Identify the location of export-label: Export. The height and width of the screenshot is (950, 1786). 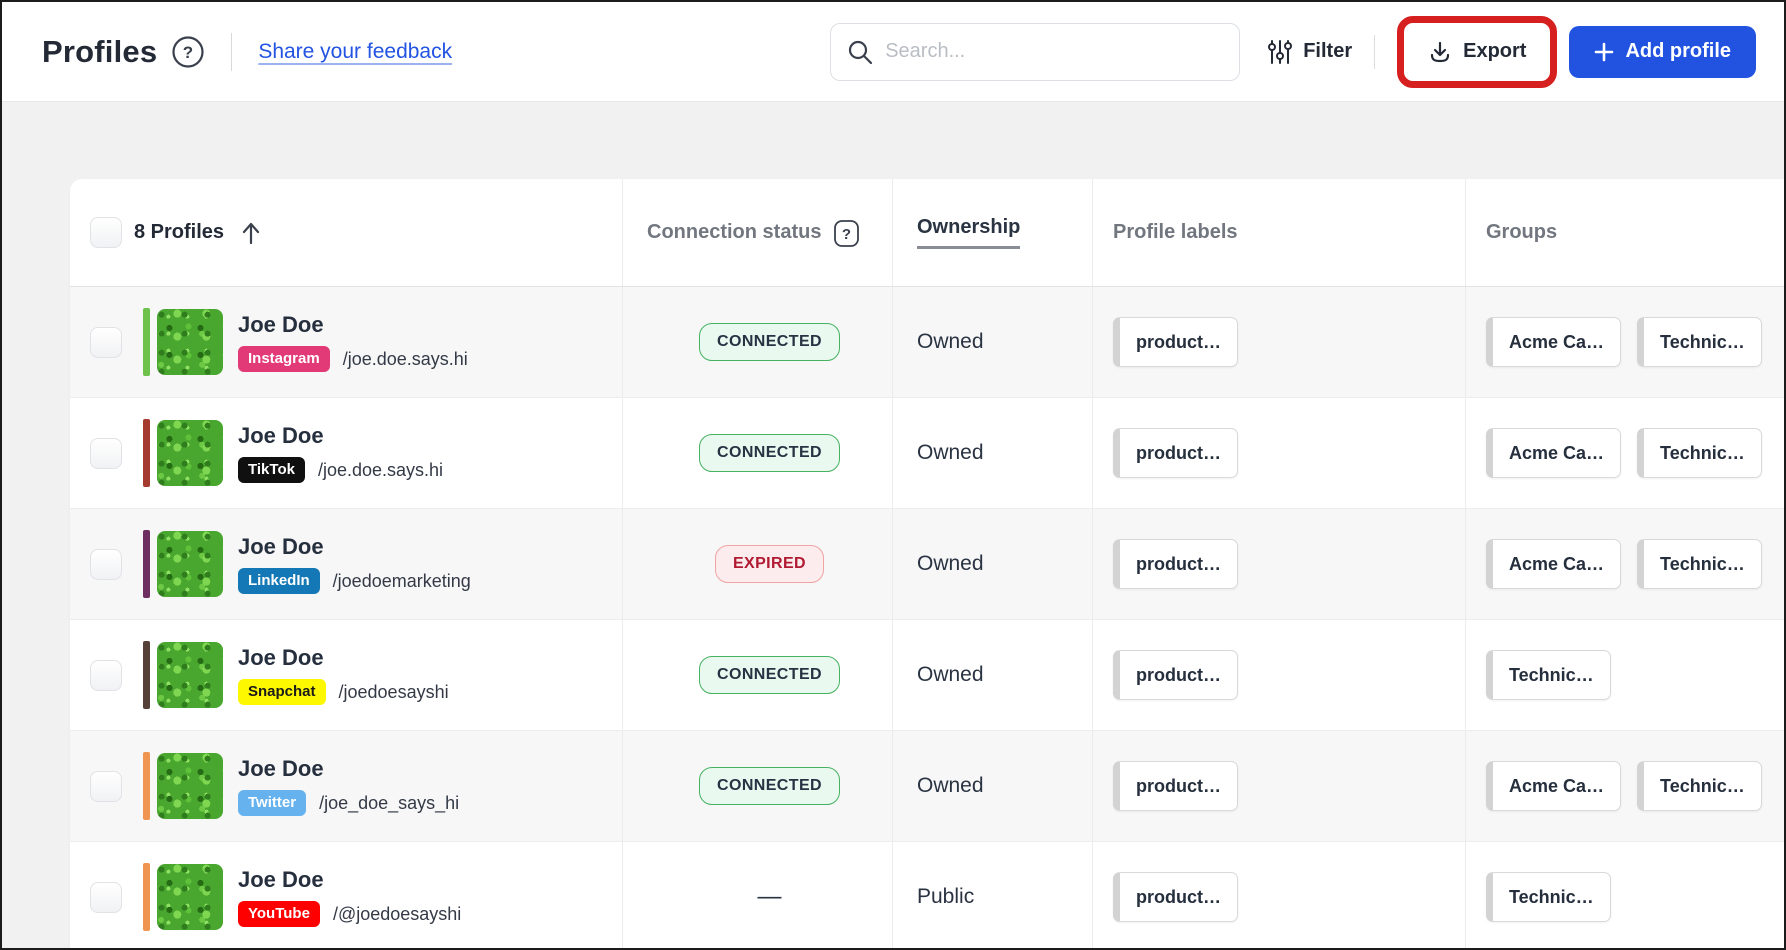
(1495, 51).